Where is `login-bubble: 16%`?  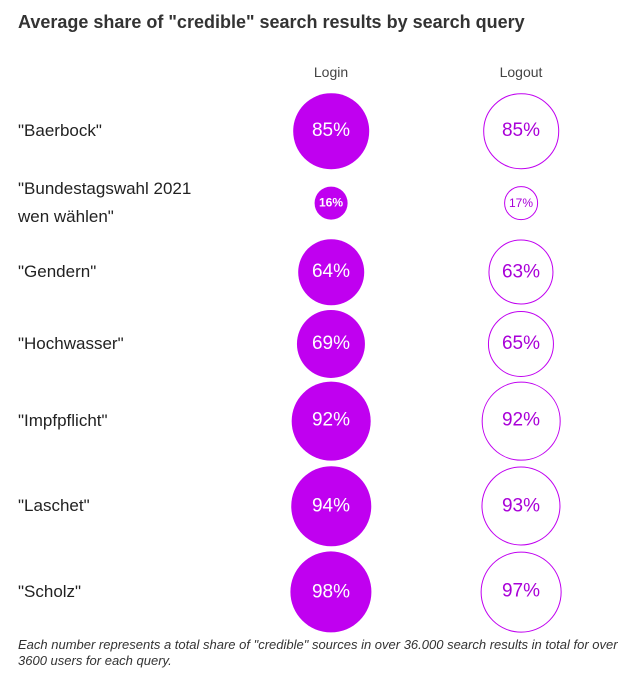
login-bubble: 16% is located at coordinates (331, 203).